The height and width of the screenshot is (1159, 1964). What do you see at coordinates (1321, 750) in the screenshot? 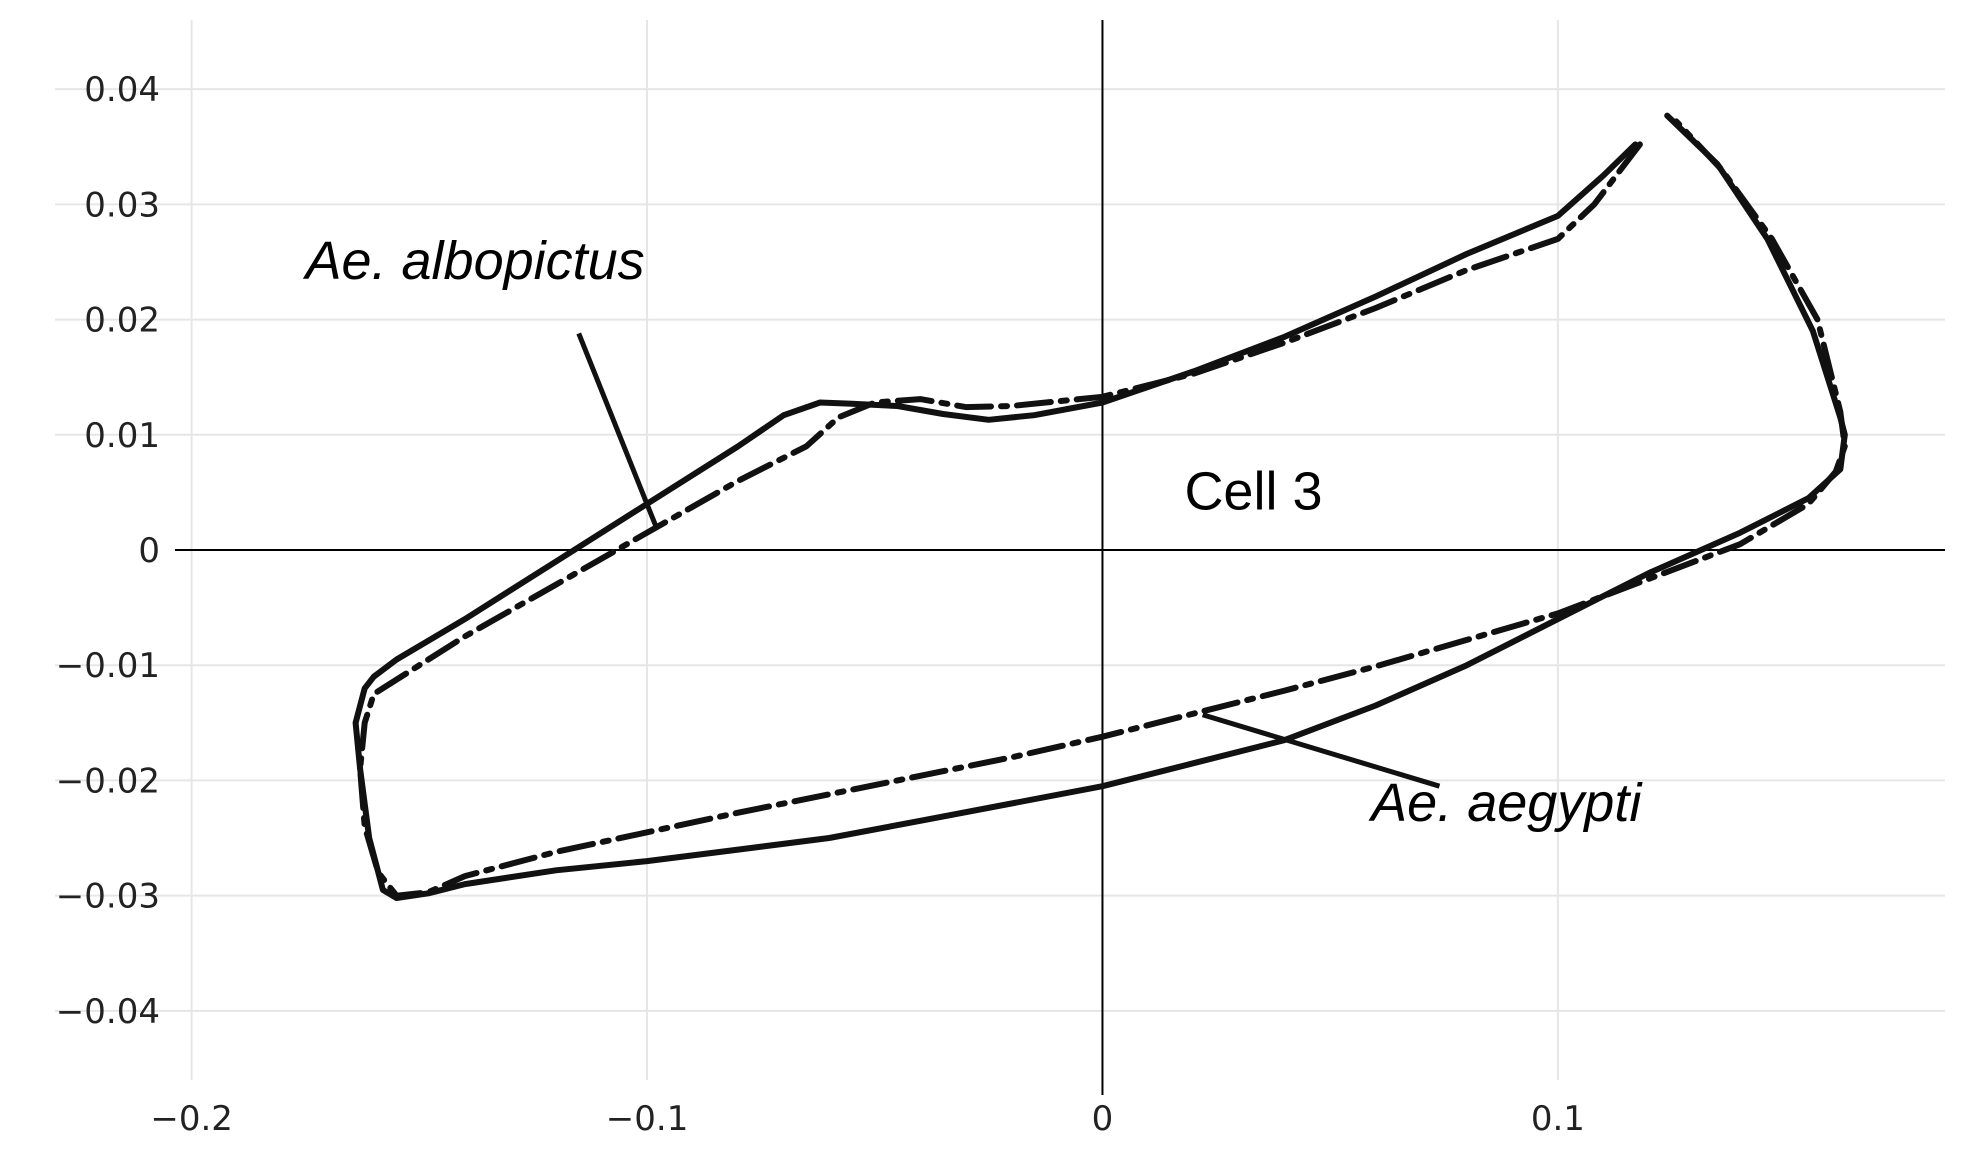
I see `annotation-pointer-aegypti` at bounding box center [1321, 750].